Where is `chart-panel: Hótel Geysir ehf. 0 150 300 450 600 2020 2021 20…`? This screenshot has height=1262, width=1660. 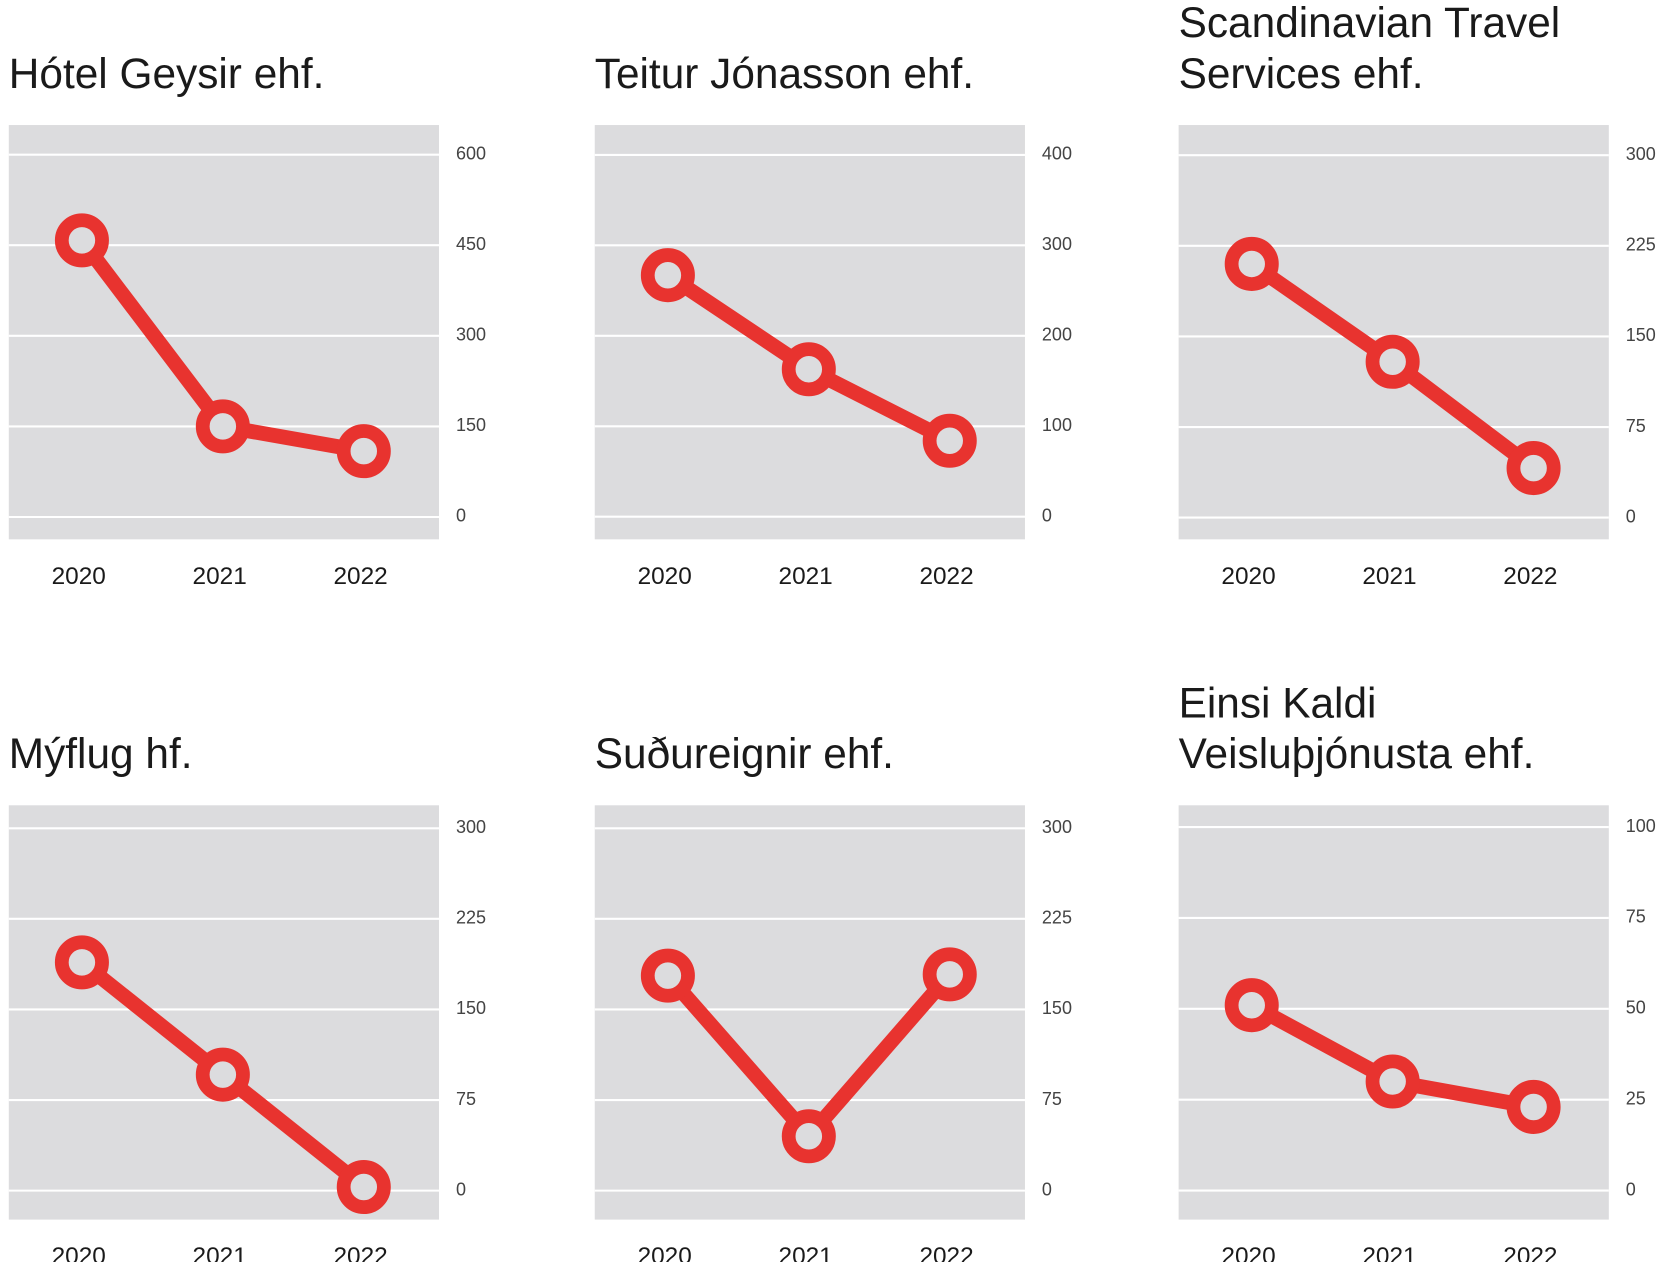
chart-panel: Hótel Geysir ehf. 0 150 300 450 600 2020 2021 20… is located at coordinates (247, 320).